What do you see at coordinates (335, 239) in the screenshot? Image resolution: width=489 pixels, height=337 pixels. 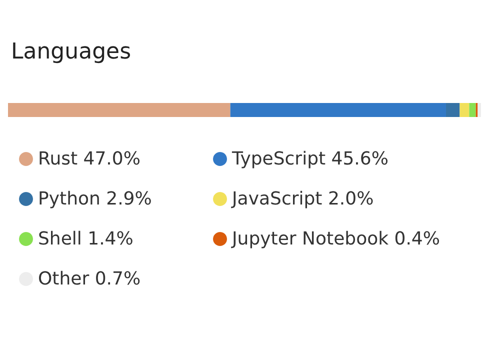 I see `legend-label: Jupyter Notebook 0.4%` at bounding box center [335, 239].